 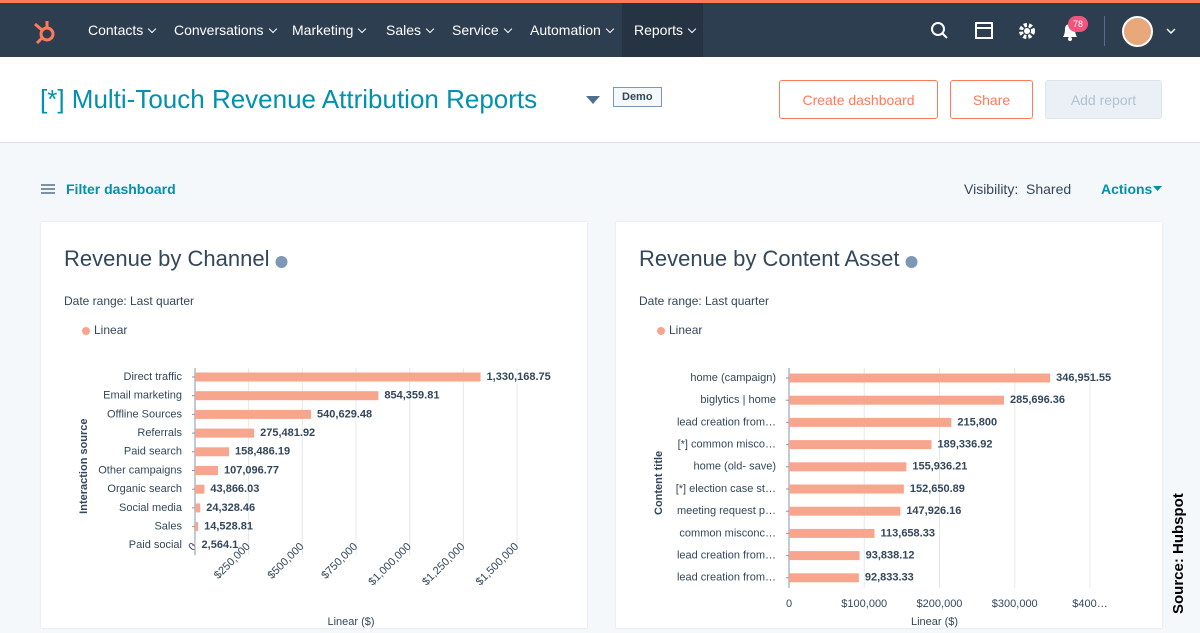 What do you see at coordinates (1103, 99) in the screenshot?
I see `add-report-button: Add report` at bounding box center [1103, 99].